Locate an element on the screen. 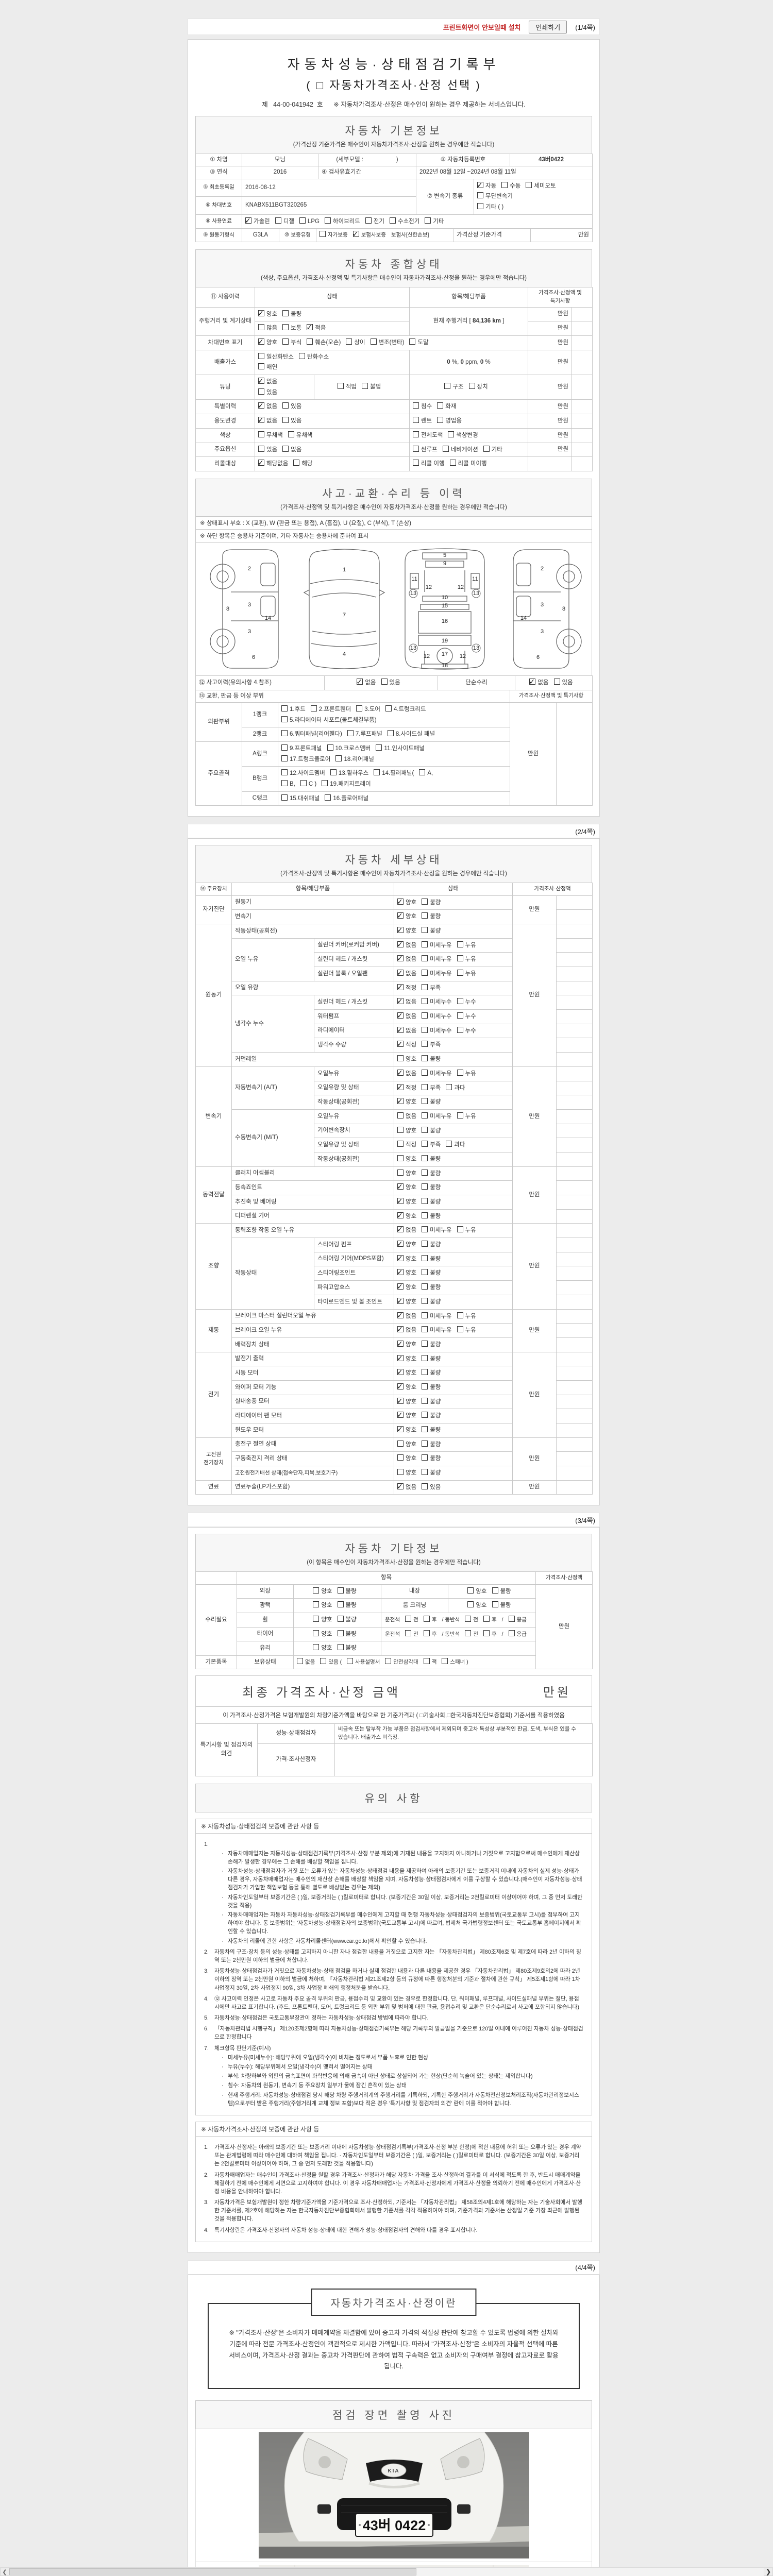  table-cell: 운전석 전 후 / 동반석 전 후 / 응급 is located at coordinates (458, 1634).